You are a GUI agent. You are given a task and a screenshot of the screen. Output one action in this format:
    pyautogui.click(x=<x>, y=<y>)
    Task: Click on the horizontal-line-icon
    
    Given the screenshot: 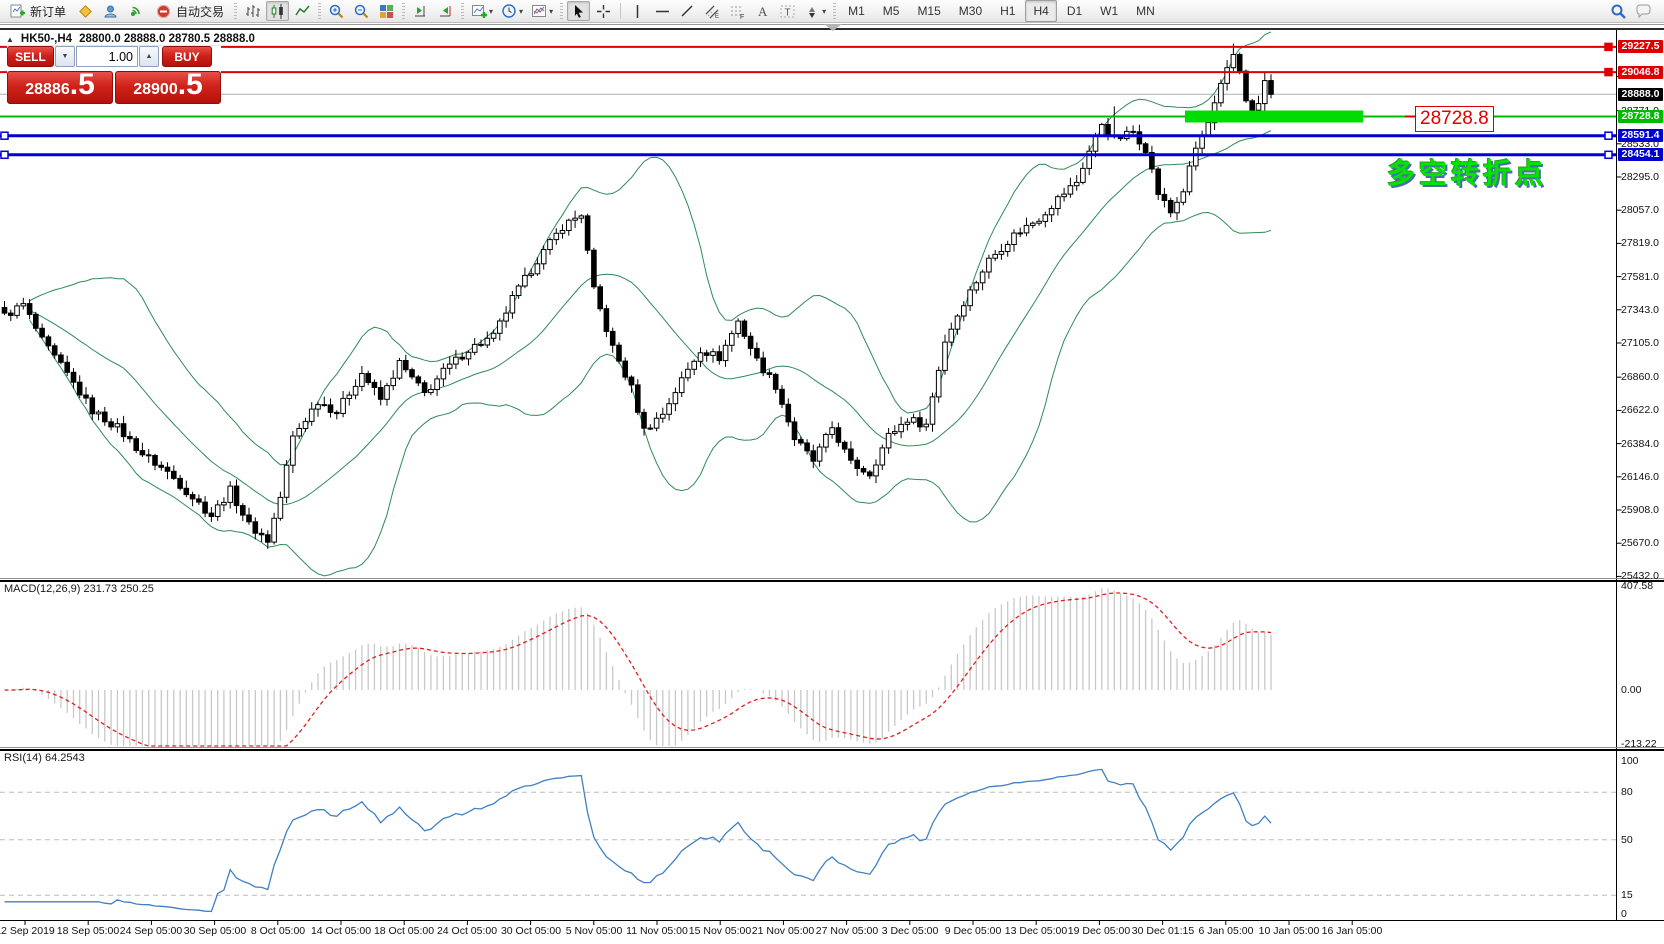 What is the action you would take?
    pyautogui.click(x=663, y=11)
    